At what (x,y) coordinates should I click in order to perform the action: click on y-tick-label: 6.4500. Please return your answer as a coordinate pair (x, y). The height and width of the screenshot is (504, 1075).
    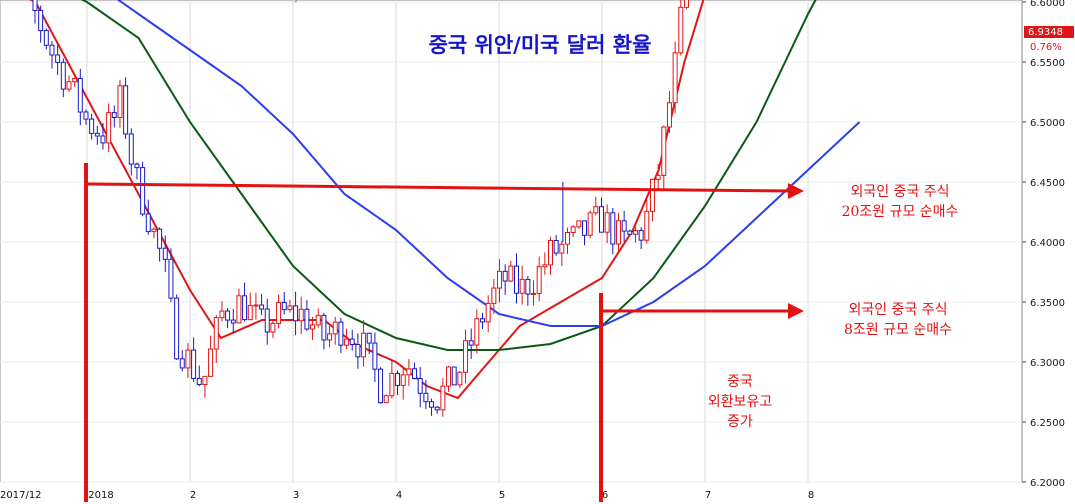
    Looking at the image, I should click on (1047, 183).